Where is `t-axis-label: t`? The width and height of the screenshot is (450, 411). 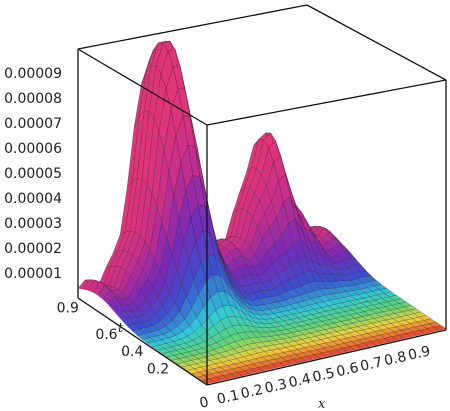 t-axis-label: t is located at coordinates (121, 328).